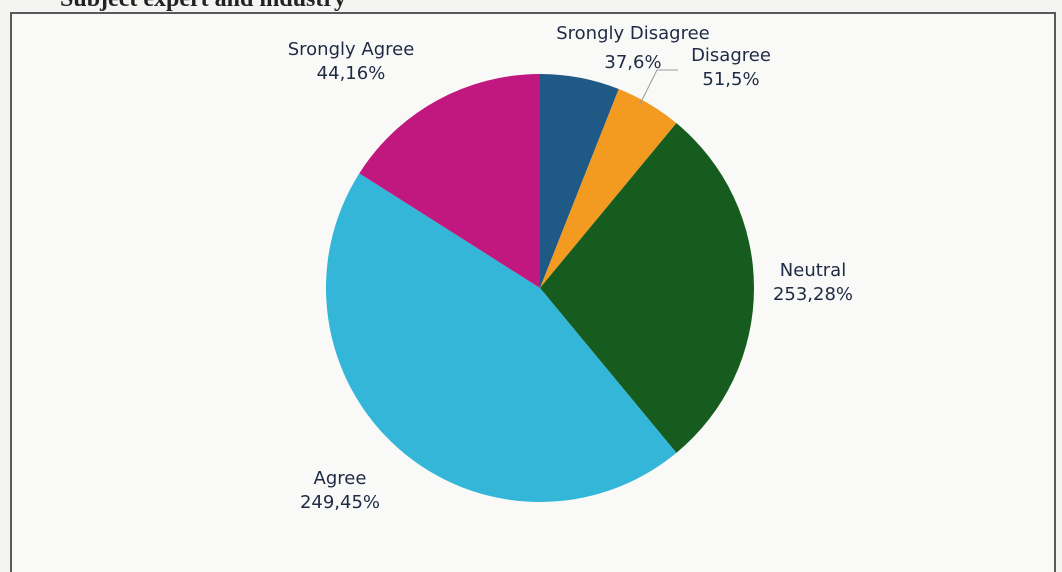 The image size is (1062, 572). Describe the element at coordinates (731, 68) in the screenshot. I see `label-disagree: Disagree 51,5%` at that location.